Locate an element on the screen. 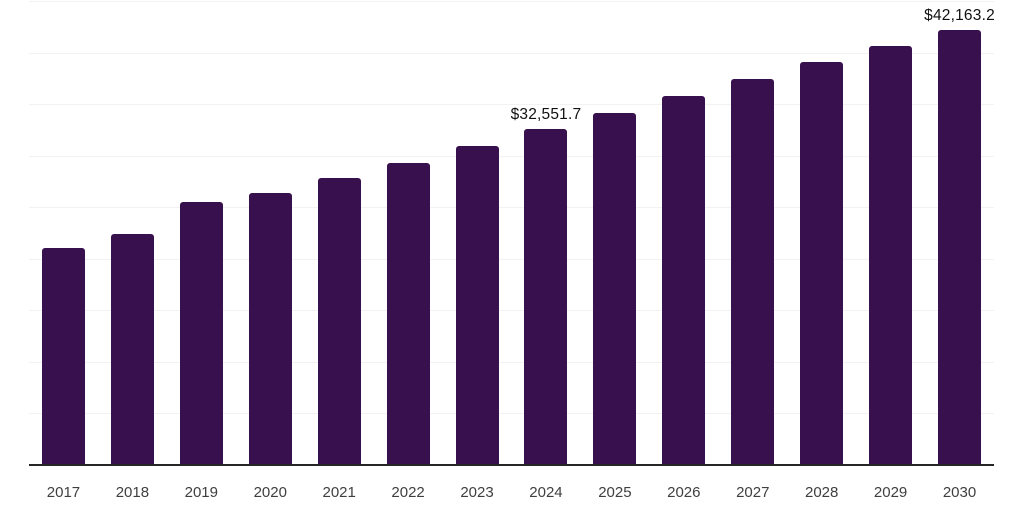  x-tick-label-2017: 2017 is located at coordinates (63, 492).